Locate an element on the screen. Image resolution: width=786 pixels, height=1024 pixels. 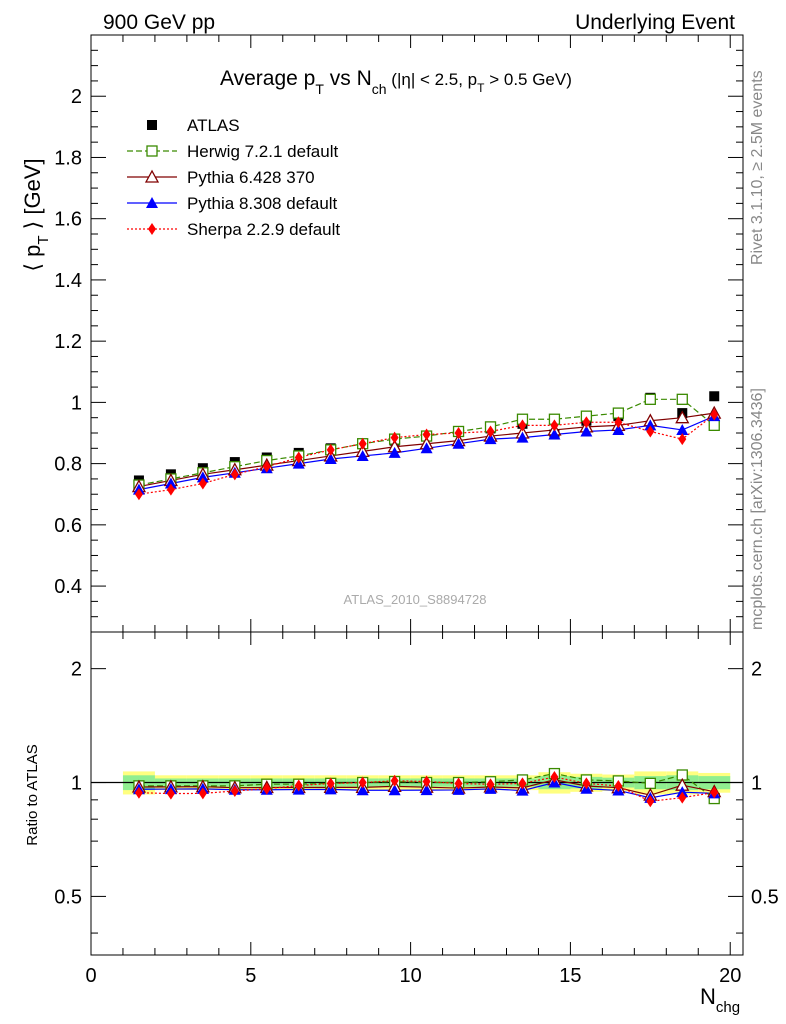
main-data is located at coordinates (426, 446).